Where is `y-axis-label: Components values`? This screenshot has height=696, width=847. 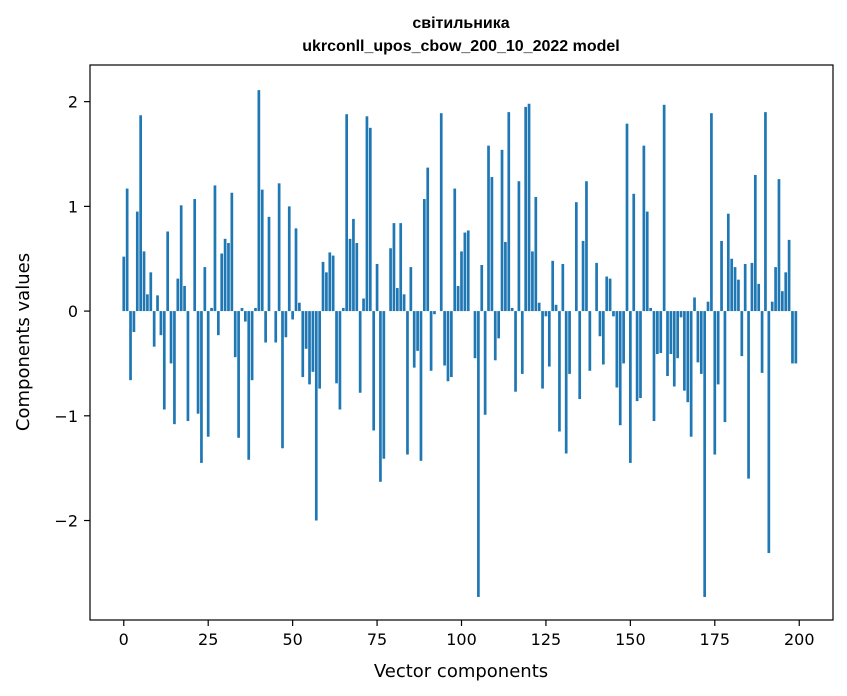 y-axis-label: Components values is located at coordinates (23, 342).